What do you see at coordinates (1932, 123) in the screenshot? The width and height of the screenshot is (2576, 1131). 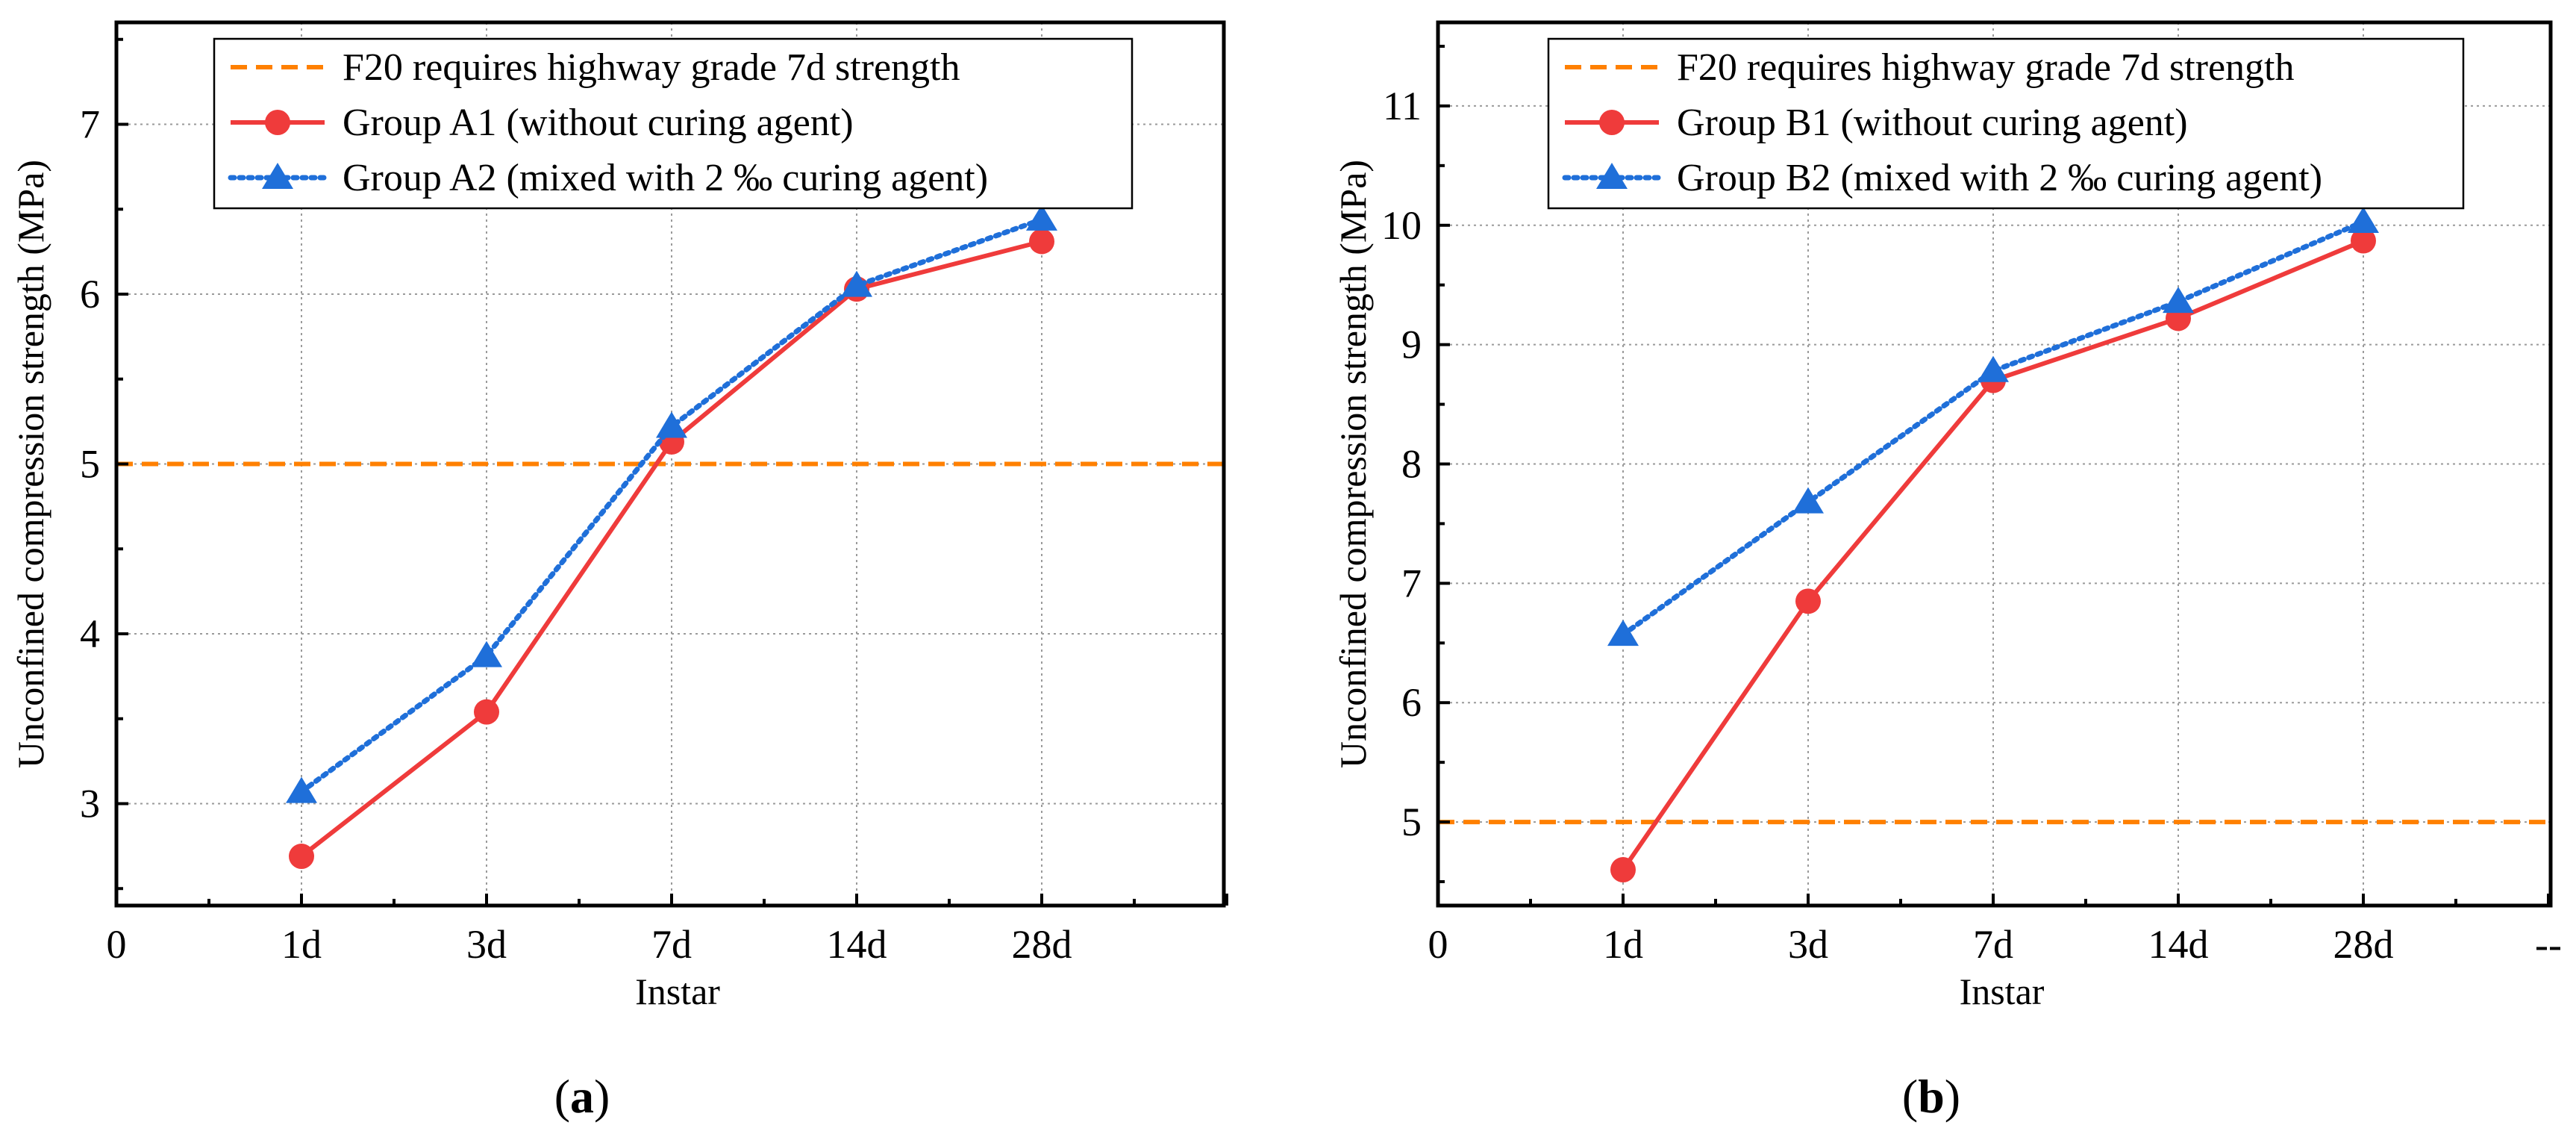 I see `legend-label: Group B1 (without curing agent)` at bounding box center [1932, 123].